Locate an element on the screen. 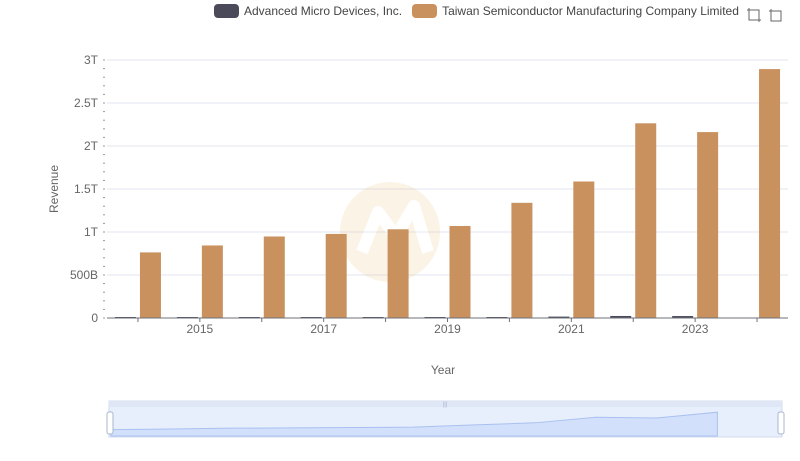 The height and width of the screenshot is (461, 800). y-axis-ticks: 0 500B 1T 1.5T 2T 2.5T 3T is located at coordinates (84, 189).